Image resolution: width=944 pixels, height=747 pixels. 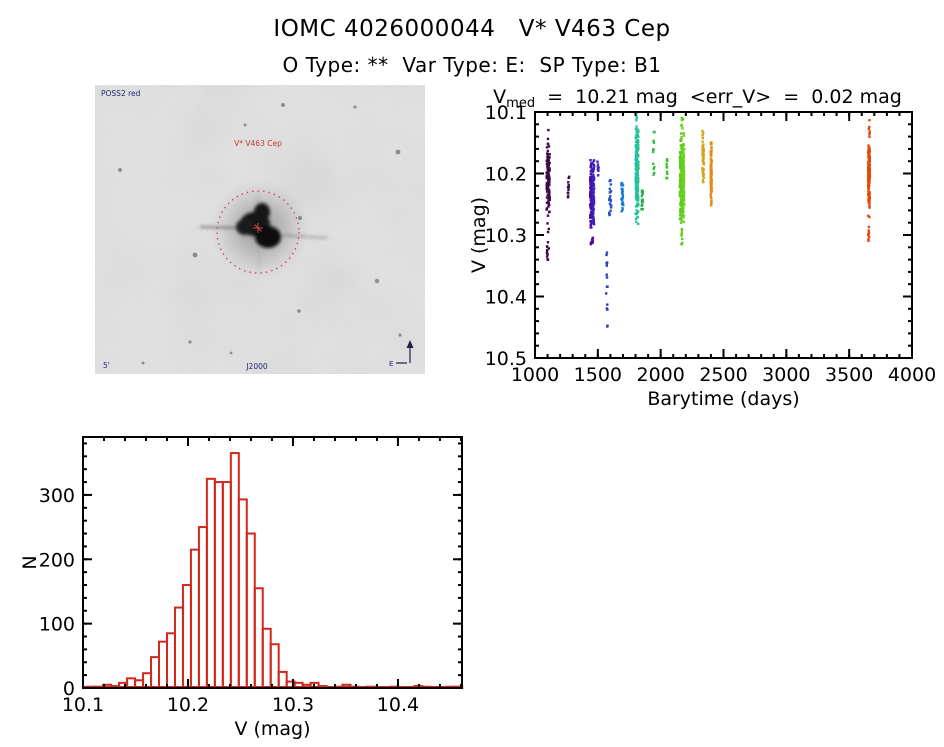 I want to click on lc-title-rest: = 10.21 mag <err_V> = 0.02 mag, so click(x=718, y=97).